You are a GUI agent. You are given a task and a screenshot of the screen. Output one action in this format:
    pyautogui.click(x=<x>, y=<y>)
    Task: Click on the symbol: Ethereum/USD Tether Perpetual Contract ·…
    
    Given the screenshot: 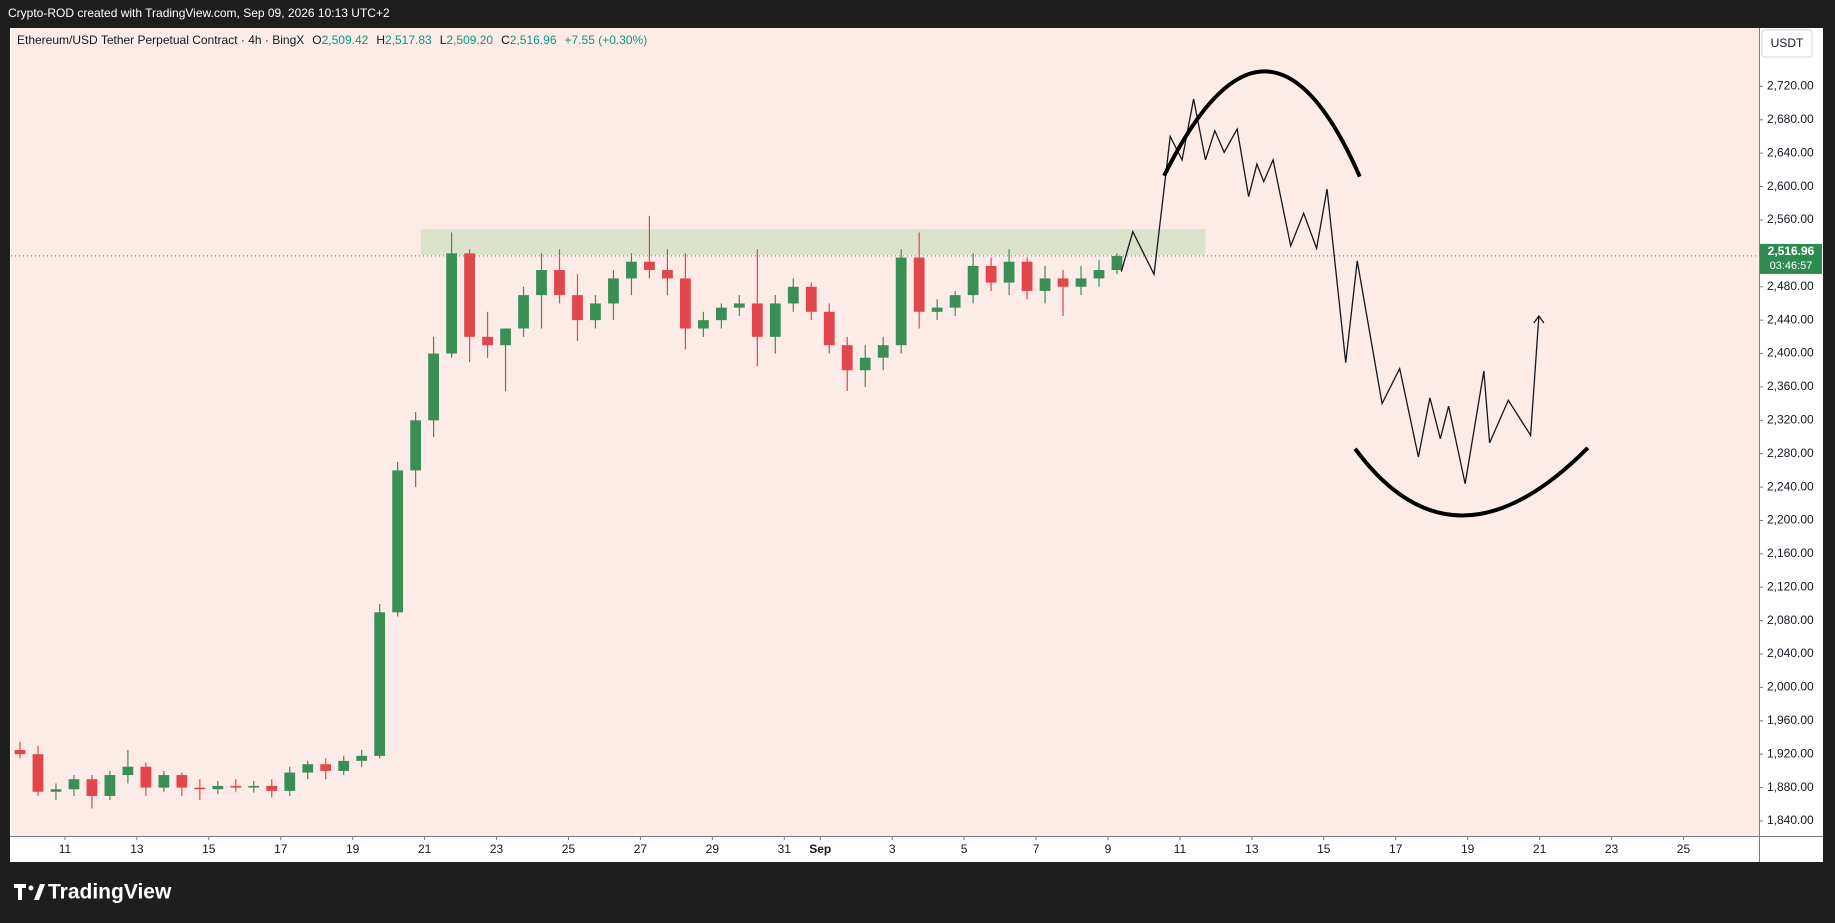 What is the action you would take?
    pyautogui.click(x=160, y=40)
    